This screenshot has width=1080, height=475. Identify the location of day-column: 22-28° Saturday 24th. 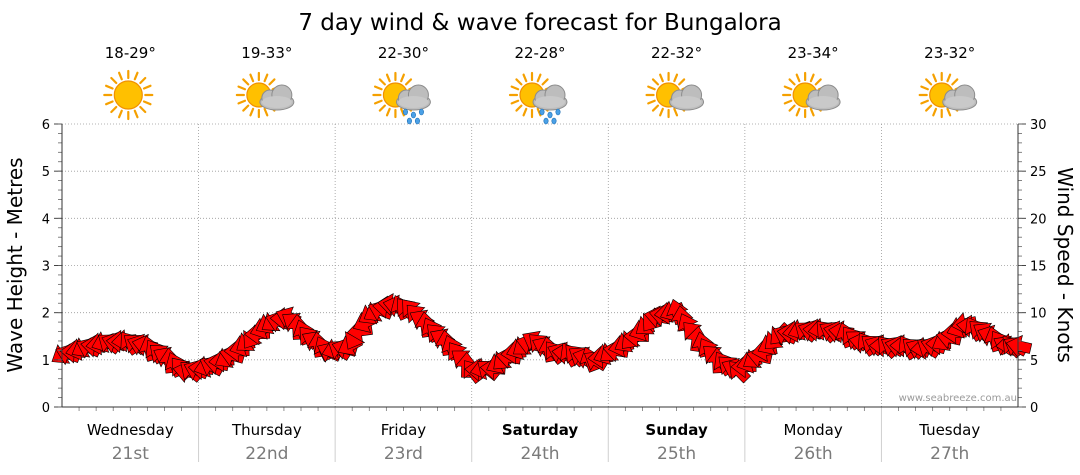
(540, 254).